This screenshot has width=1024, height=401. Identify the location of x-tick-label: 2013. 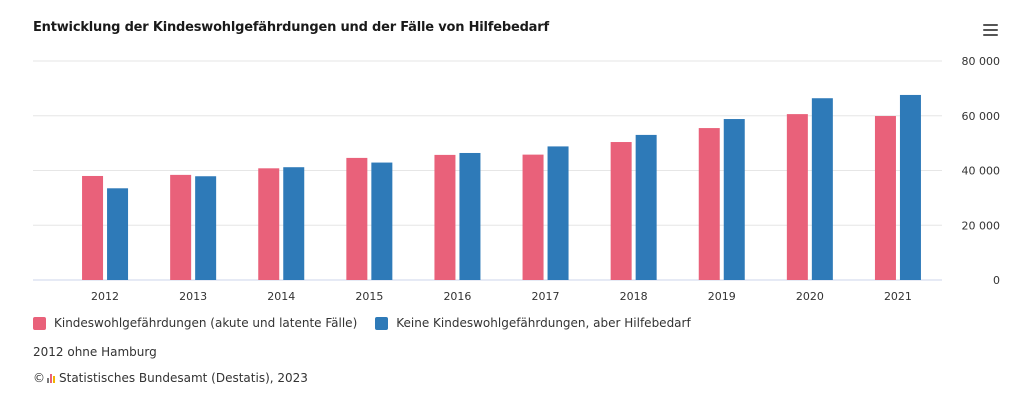
(193, 296).